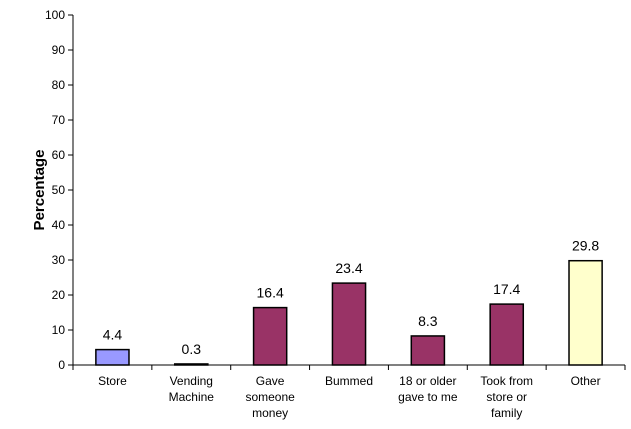 This screenshot has width=631, height=429. Describe the element at coordinates (59, 120) in the screenshot. I see `y-tick-label: 70` at that location.